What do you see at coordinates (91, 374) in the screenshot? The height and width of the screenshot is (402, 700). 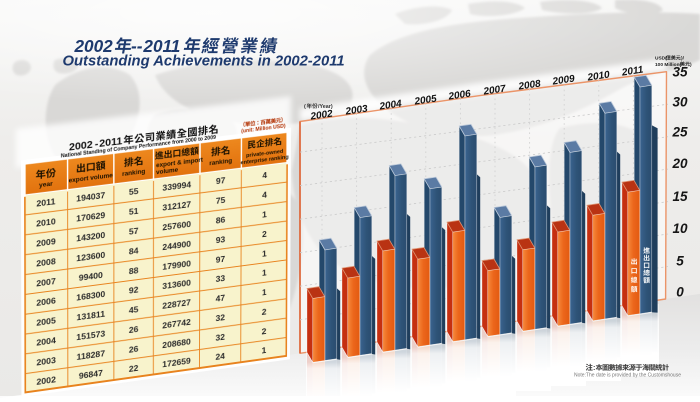 I see `svg-text: 96847` at bounding box center [91, 374].